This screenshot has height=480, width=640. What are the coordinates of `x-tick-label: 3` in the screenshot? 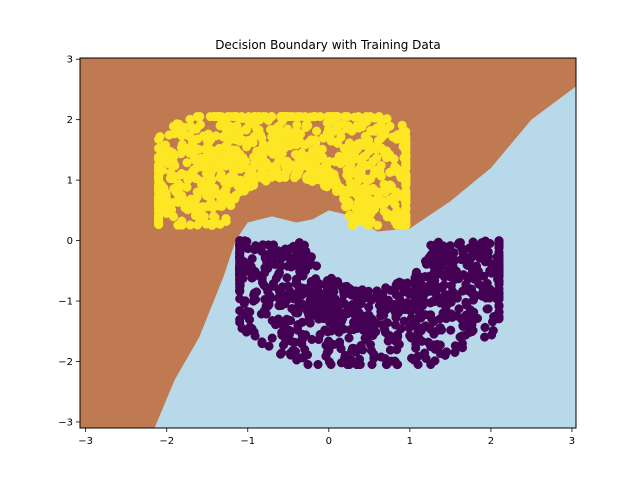 It's located at (572, 441).